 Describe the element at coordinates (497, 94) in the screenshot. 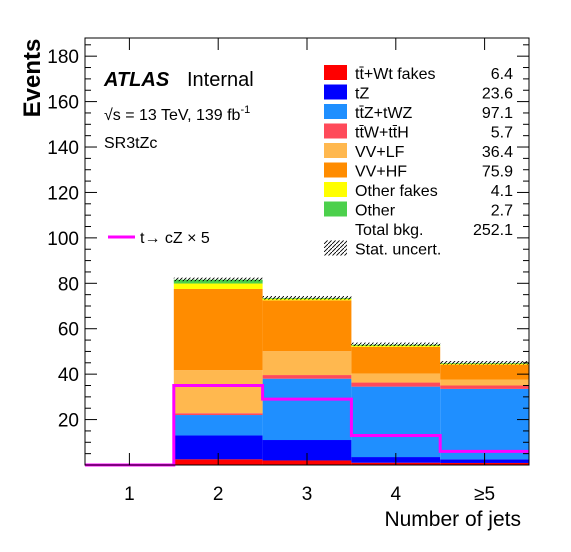

I see `legend-yield-1: 23.6` at that location.